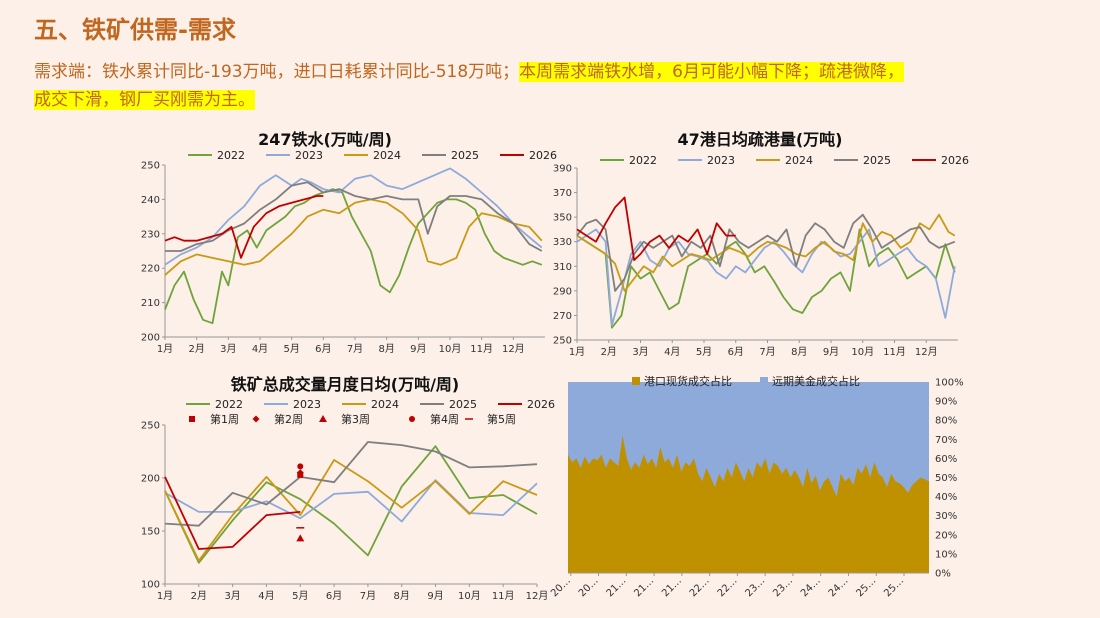  Describe the element at coordinates (760, 139) in the screenshot. I see `chart-2-title: 47港日均疏港量(万吨)` at that location.